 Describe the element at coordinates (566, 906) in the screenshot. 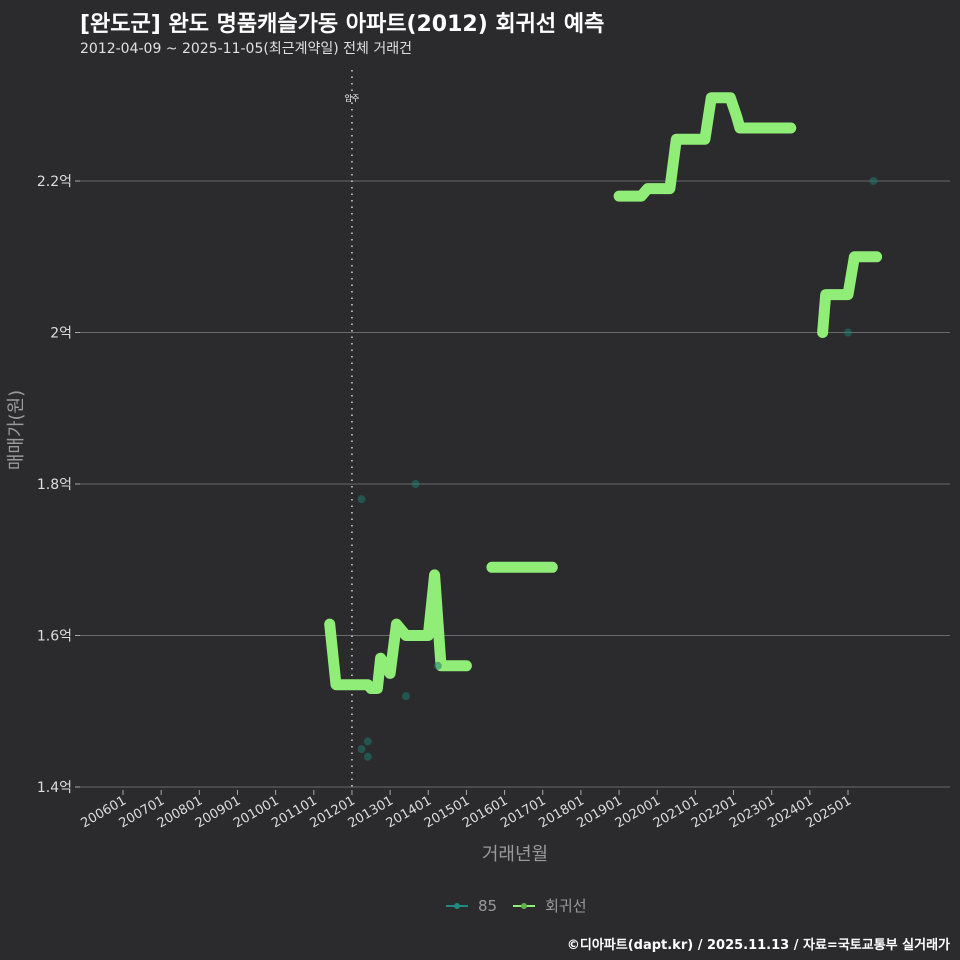

I see `legend-label-regression: 회귀선` at that location.